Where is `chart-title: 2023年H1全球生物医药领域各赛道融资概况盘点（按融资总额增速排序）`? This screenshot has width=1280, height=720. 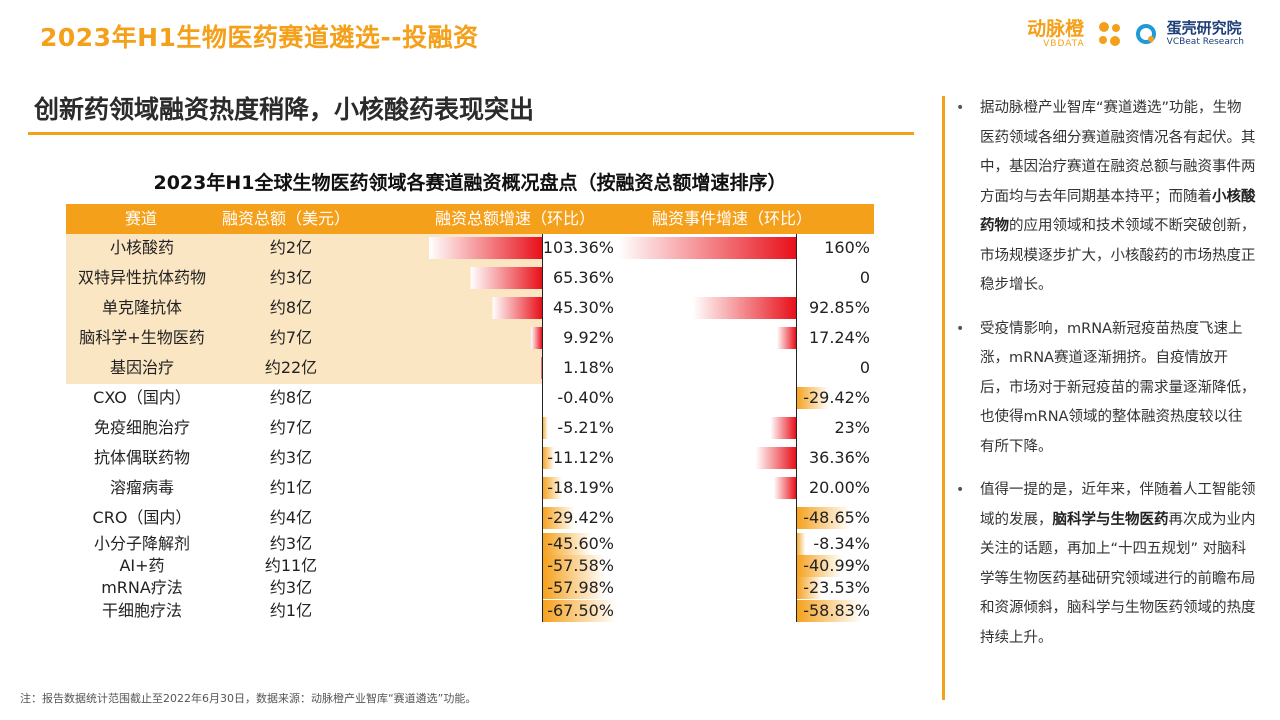
chart-title: 2023年H1全球生物医药领域各赛道融资概况盘点（按融资总额增速排序） is located at coordinates (470, 183).